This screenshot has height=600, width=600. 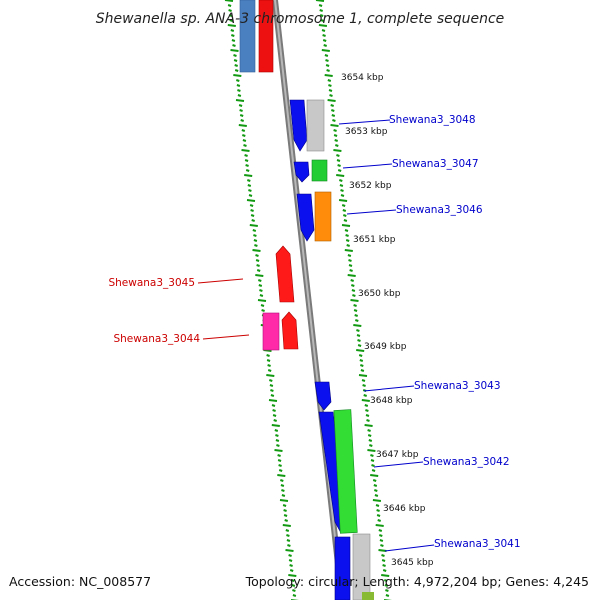 What do you see at coordinates (477, 544) in the screenshot?
I see `gene-label-shewana3-3041: Shewana3_3041` at bounding box center [477, 544].